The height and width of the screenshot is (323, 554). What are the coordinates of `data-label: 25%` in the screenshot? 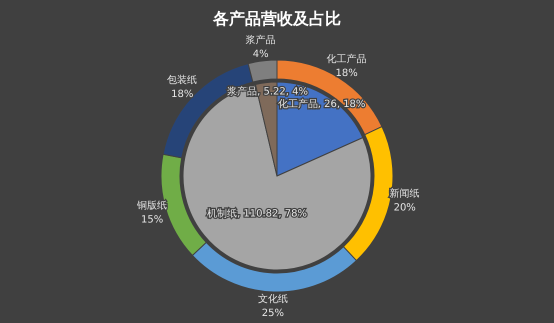 It's located at (273, 313).